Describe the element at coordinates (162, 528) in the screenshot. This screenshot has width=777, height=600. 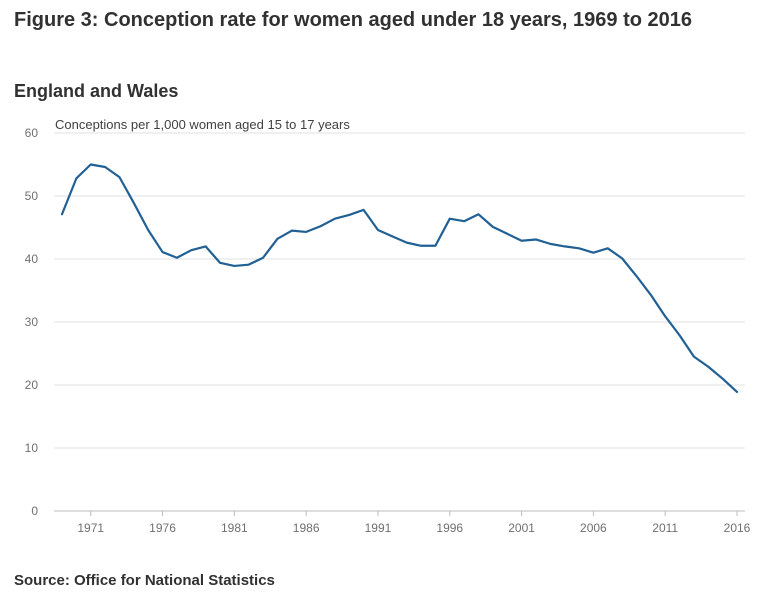
I see `x-tick-label: 1976` at that location.